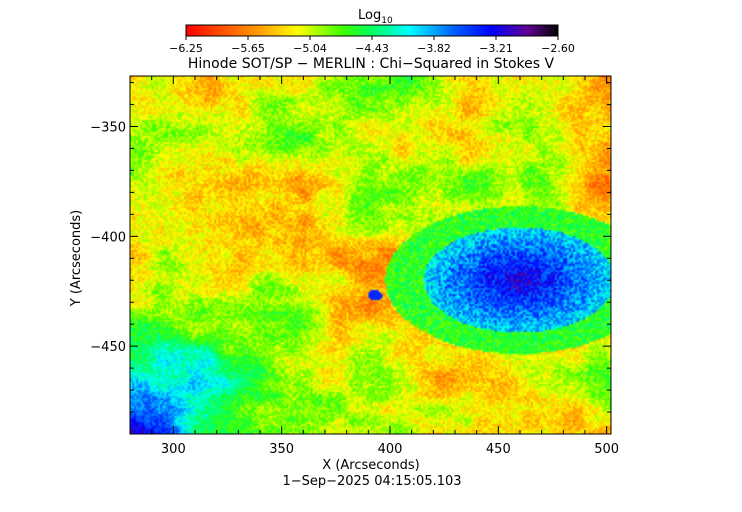 The height and width of the screenshot is (512, 742). I want to click on colorbar-tick-label: −5.04, so click(310, 48).